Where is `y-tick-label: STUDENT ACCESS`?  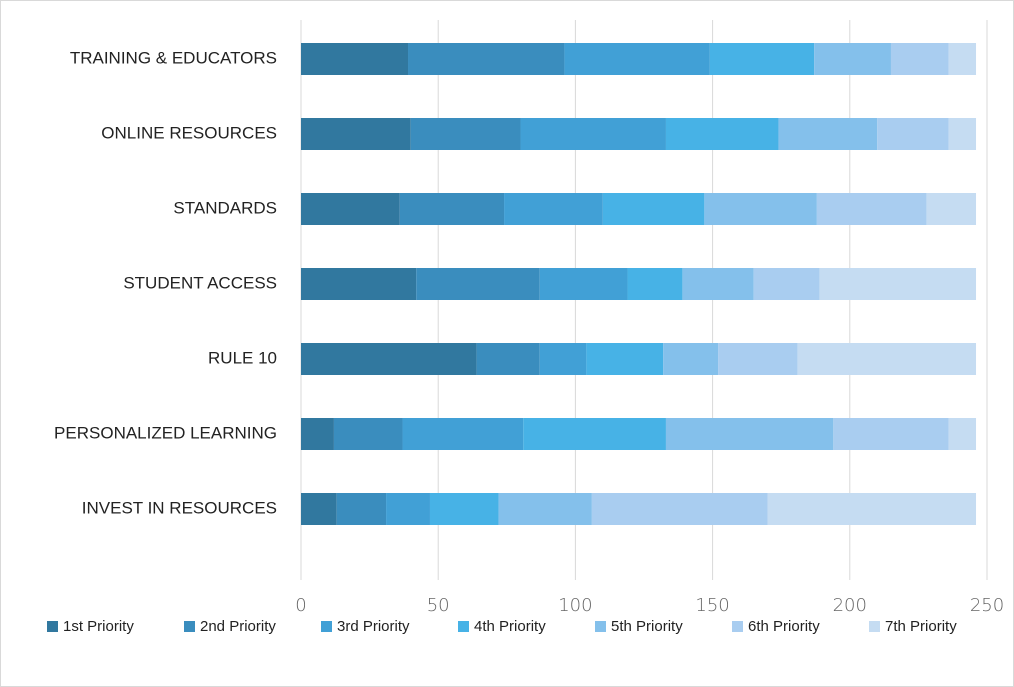 y-tick-label: STUDENT ACCESS is located at coordinates (200, 282).